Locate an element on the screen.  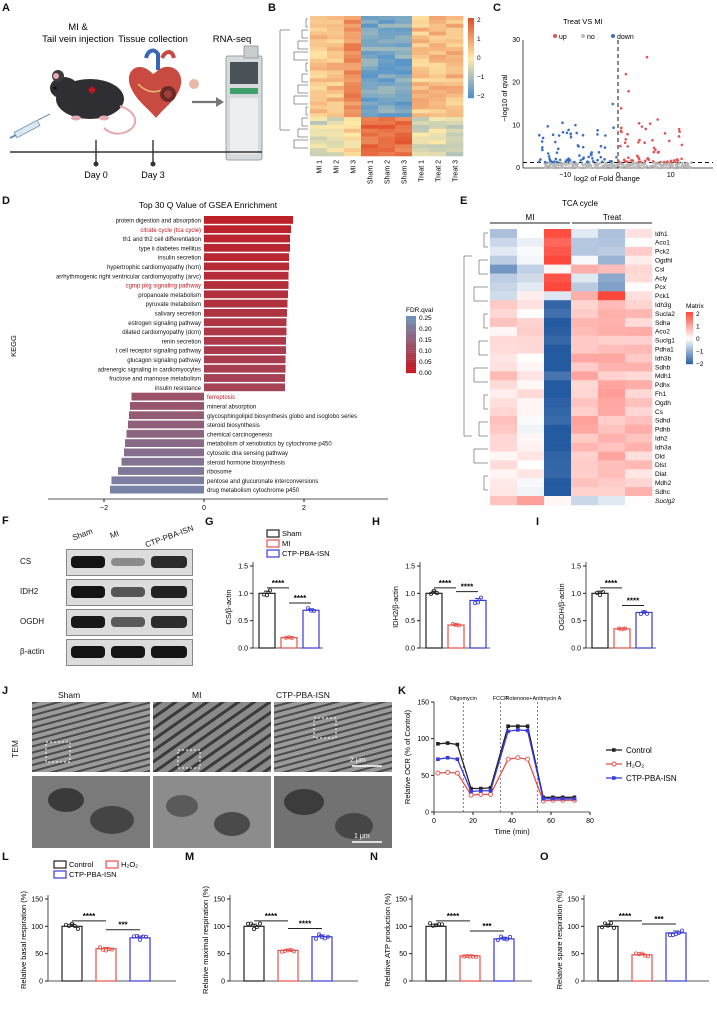
y-tick-label: 1.5 is located at coordinates (410, 567).